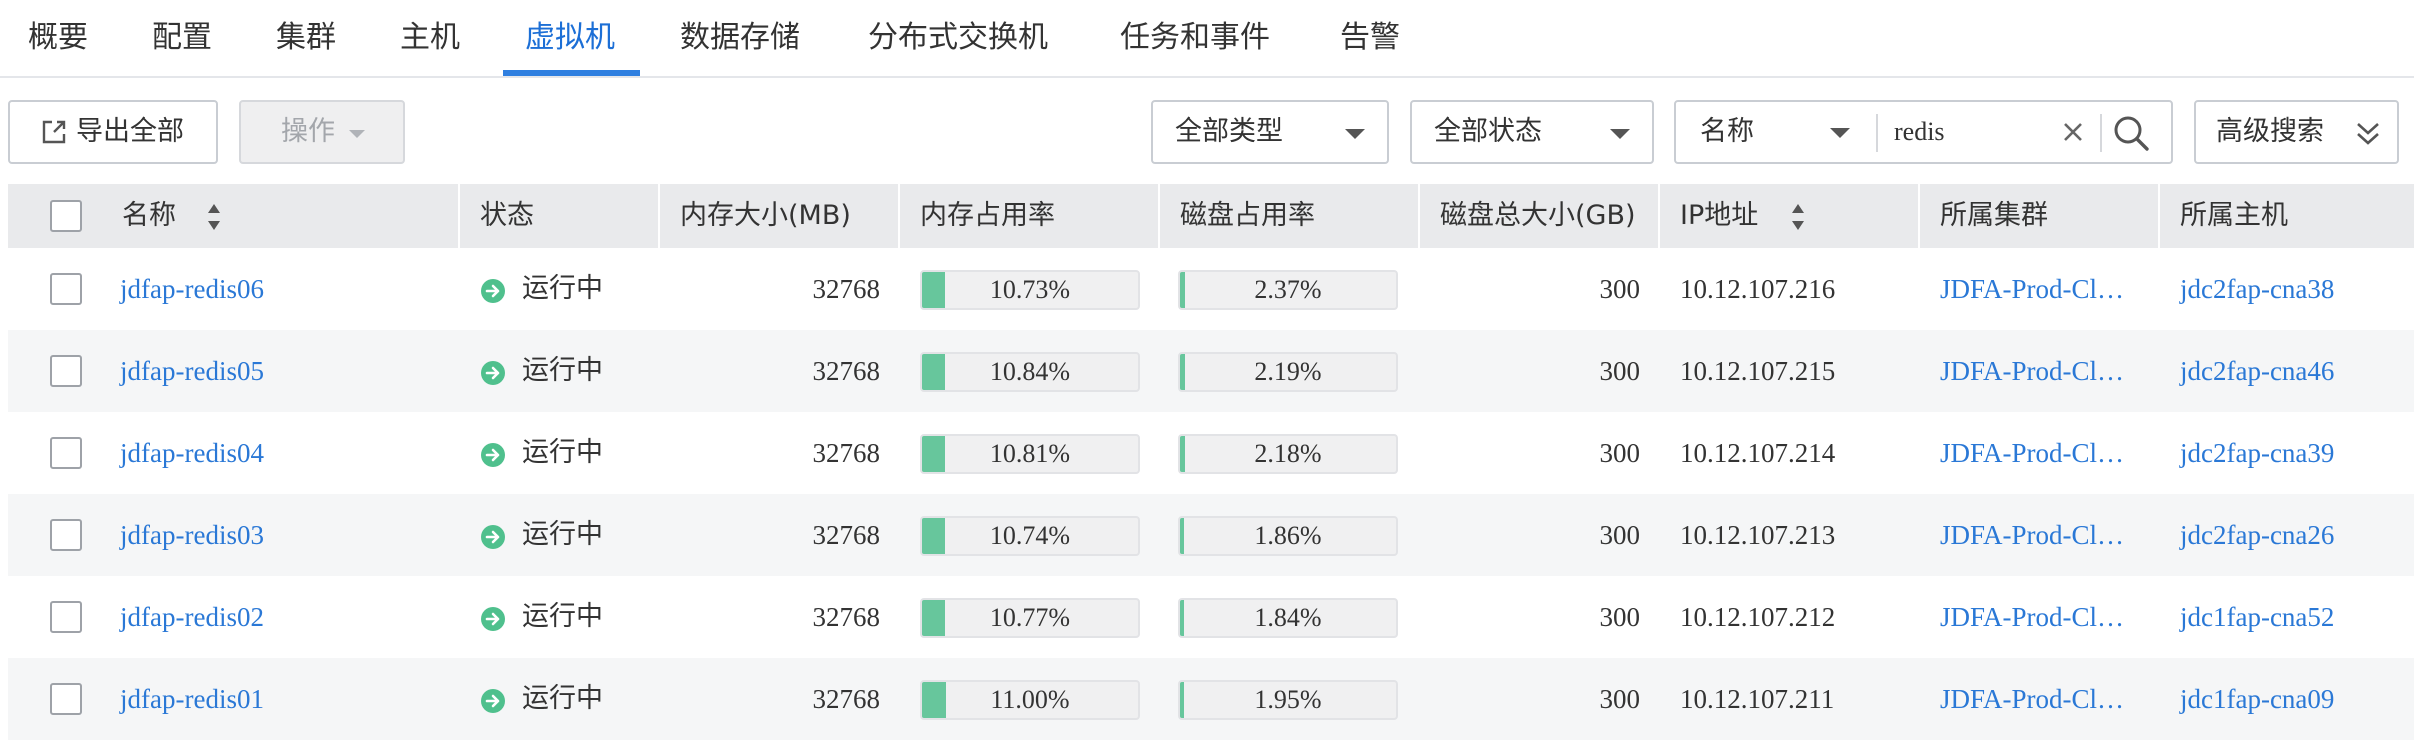 This screenshot has width=2414, height=756. Describe the element at coordinates (192, 535) in the screenshot. I see `vm-name-link: jdfap-redis03` at that location.